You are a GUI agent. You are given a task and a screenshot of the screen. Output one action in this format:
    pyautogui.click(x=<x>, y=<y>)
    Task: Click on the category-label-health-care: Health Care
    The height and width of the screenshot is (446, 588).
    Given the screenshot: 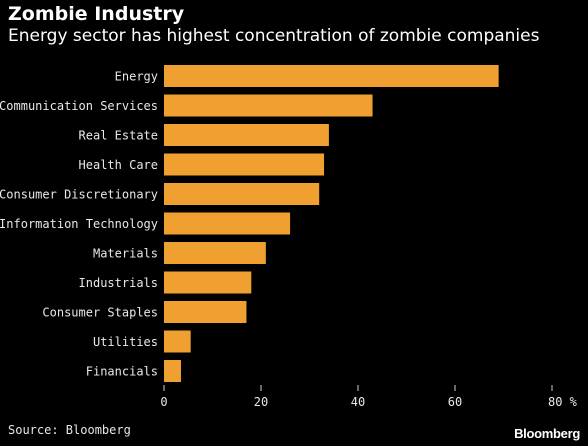 What is the action you would take?
    pyautogui.click(x=118, y=165)
    